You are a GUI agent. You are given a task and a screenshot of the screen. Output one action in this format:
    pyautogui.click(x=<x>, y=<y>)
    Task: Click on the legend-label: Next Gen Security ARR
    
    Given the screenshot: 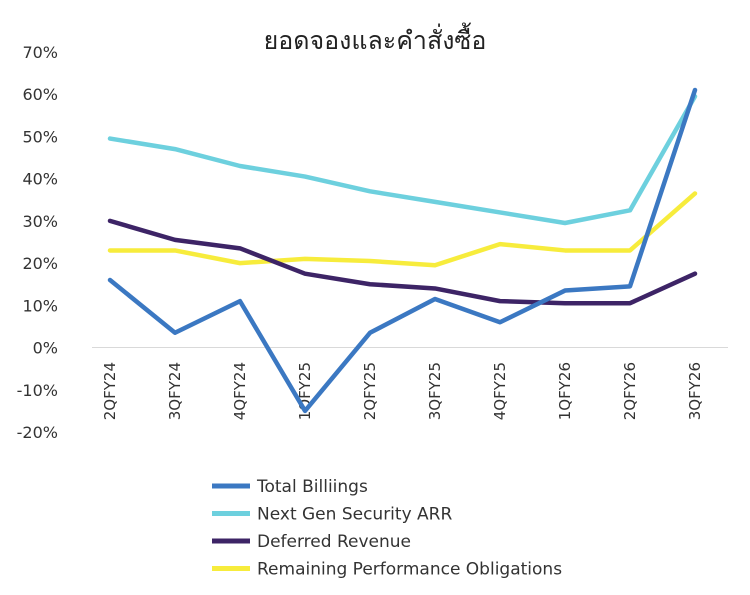 What is the action you would take?
    pyautogui.click(x=354, y=515)
    